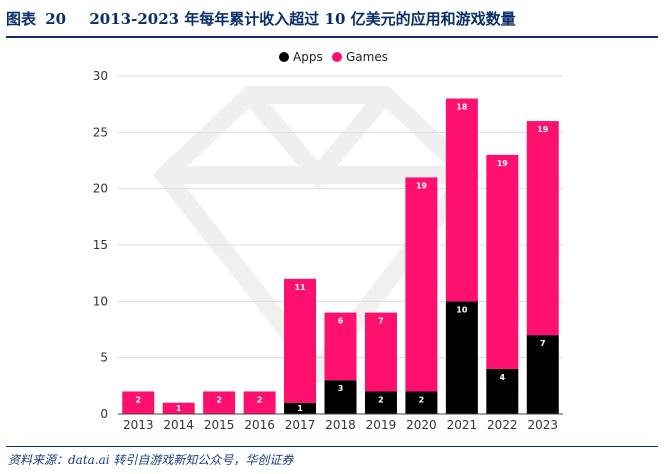 This screenshot has width=664, height=474. Describe the element at coordinates (422, 185) in the screenshot. I see `data-label-games-2020: 19` at that location.